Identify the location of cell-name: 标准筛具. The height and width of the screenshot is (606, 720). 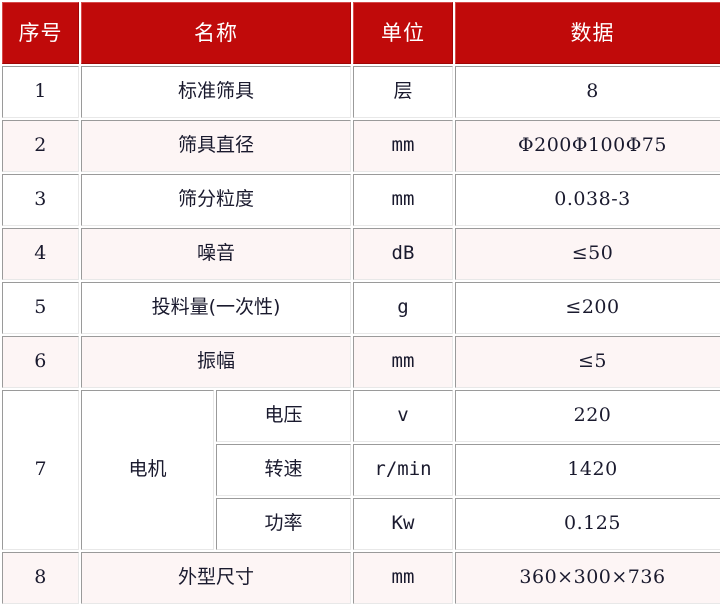
(216, 92).